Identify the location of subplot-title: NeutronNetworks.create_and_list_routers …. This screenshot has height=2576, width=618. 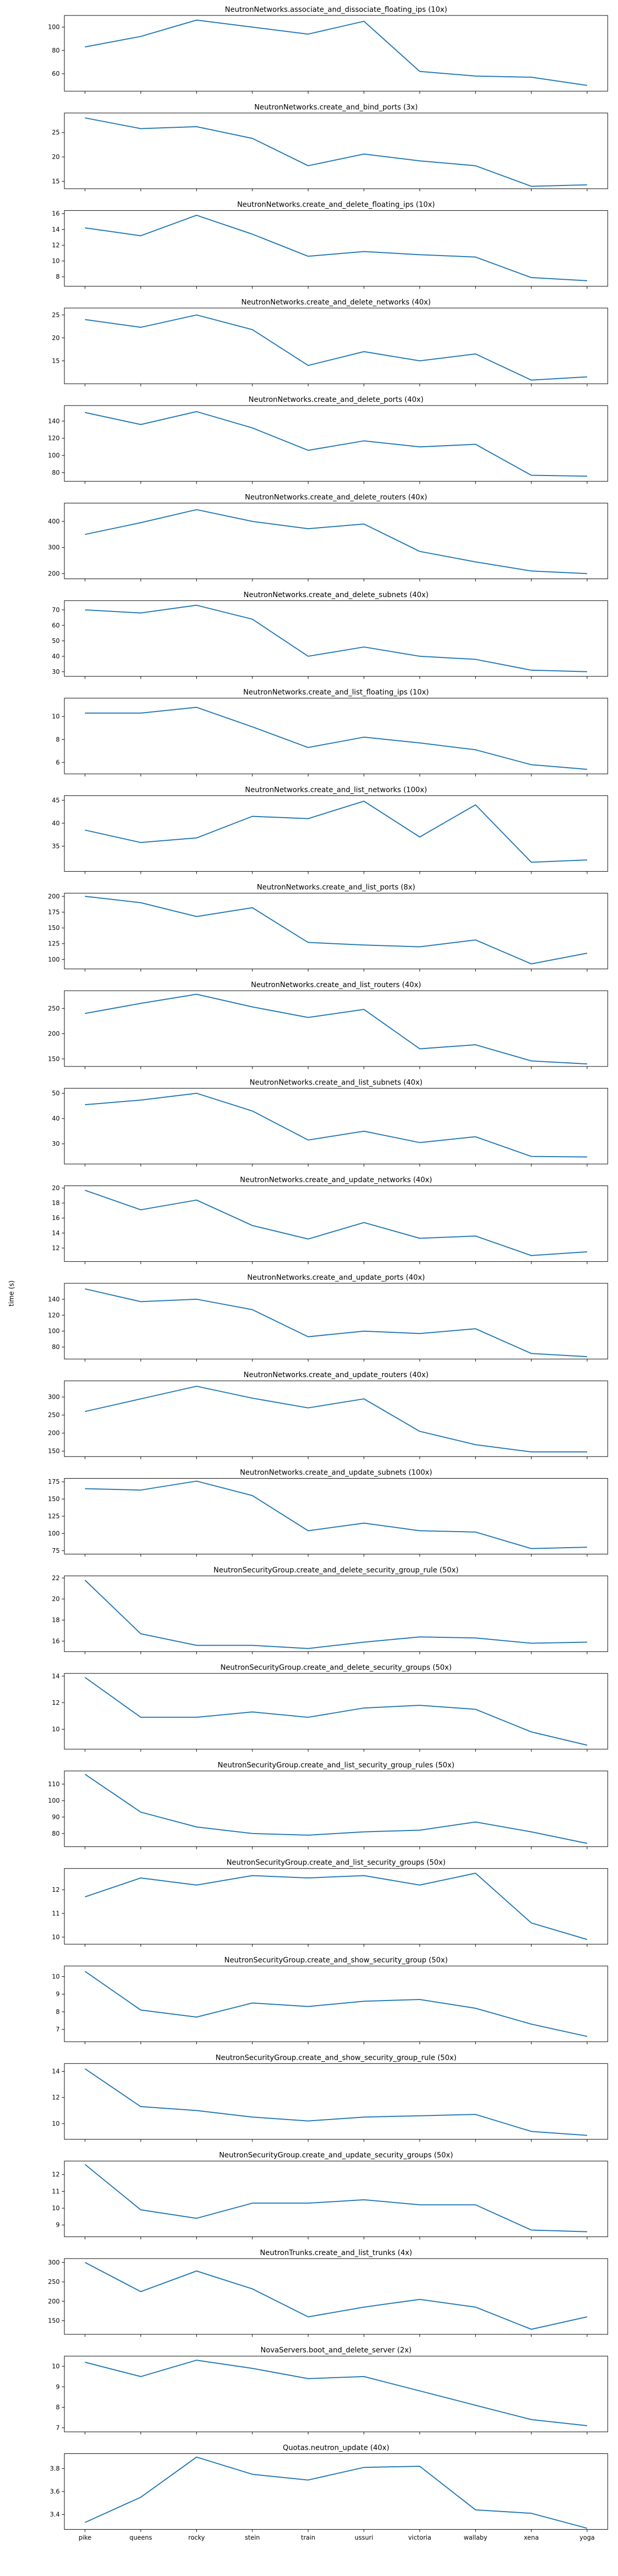
(336, 985).